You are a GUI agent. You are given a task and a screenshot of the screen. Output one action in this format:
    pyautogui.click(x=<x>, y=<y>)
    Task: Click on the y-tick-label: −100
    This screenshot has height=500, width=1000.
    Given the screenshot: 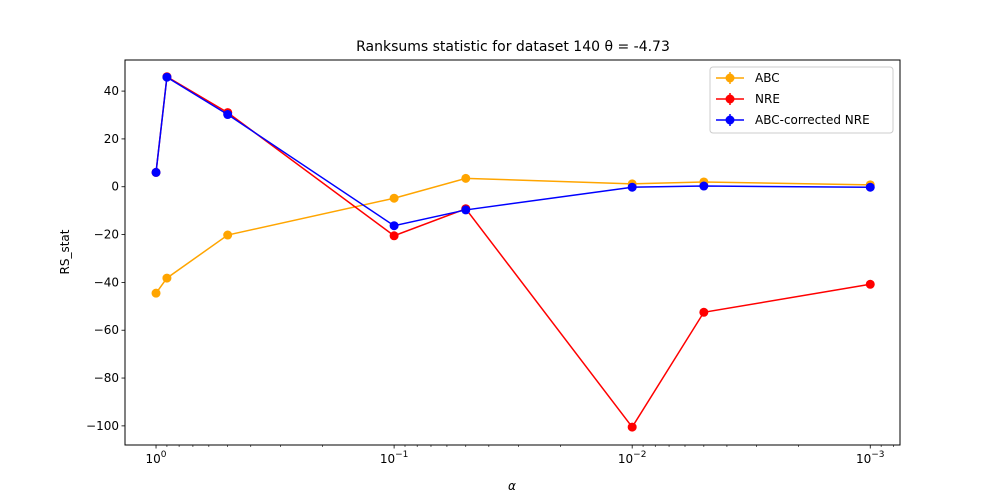 What is the action you would take?
    pyautogui.click(x=102, y=426)
    